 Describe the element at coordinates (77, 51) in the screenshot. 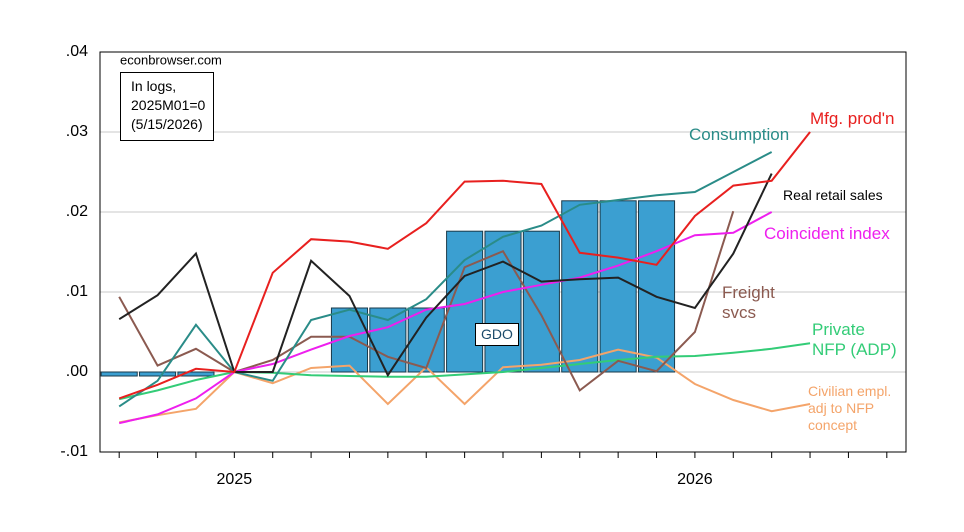

I see `y-tick-label: .04` at that location.